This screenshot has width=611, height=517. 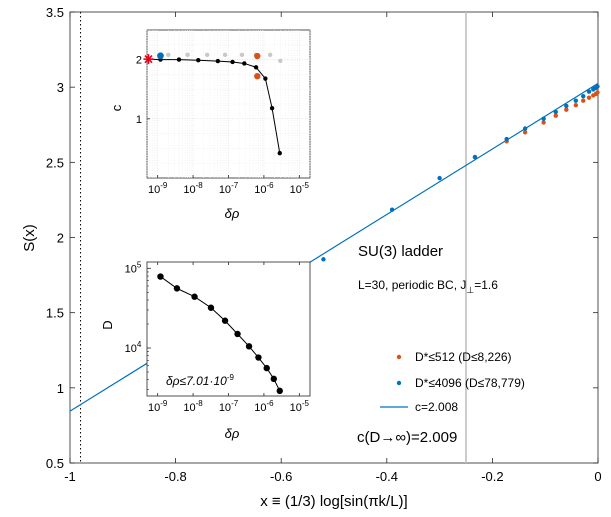 I want to click on params-annotation: L=30, periodic BC, J⊥=1.6, so click(x=428, y=286).